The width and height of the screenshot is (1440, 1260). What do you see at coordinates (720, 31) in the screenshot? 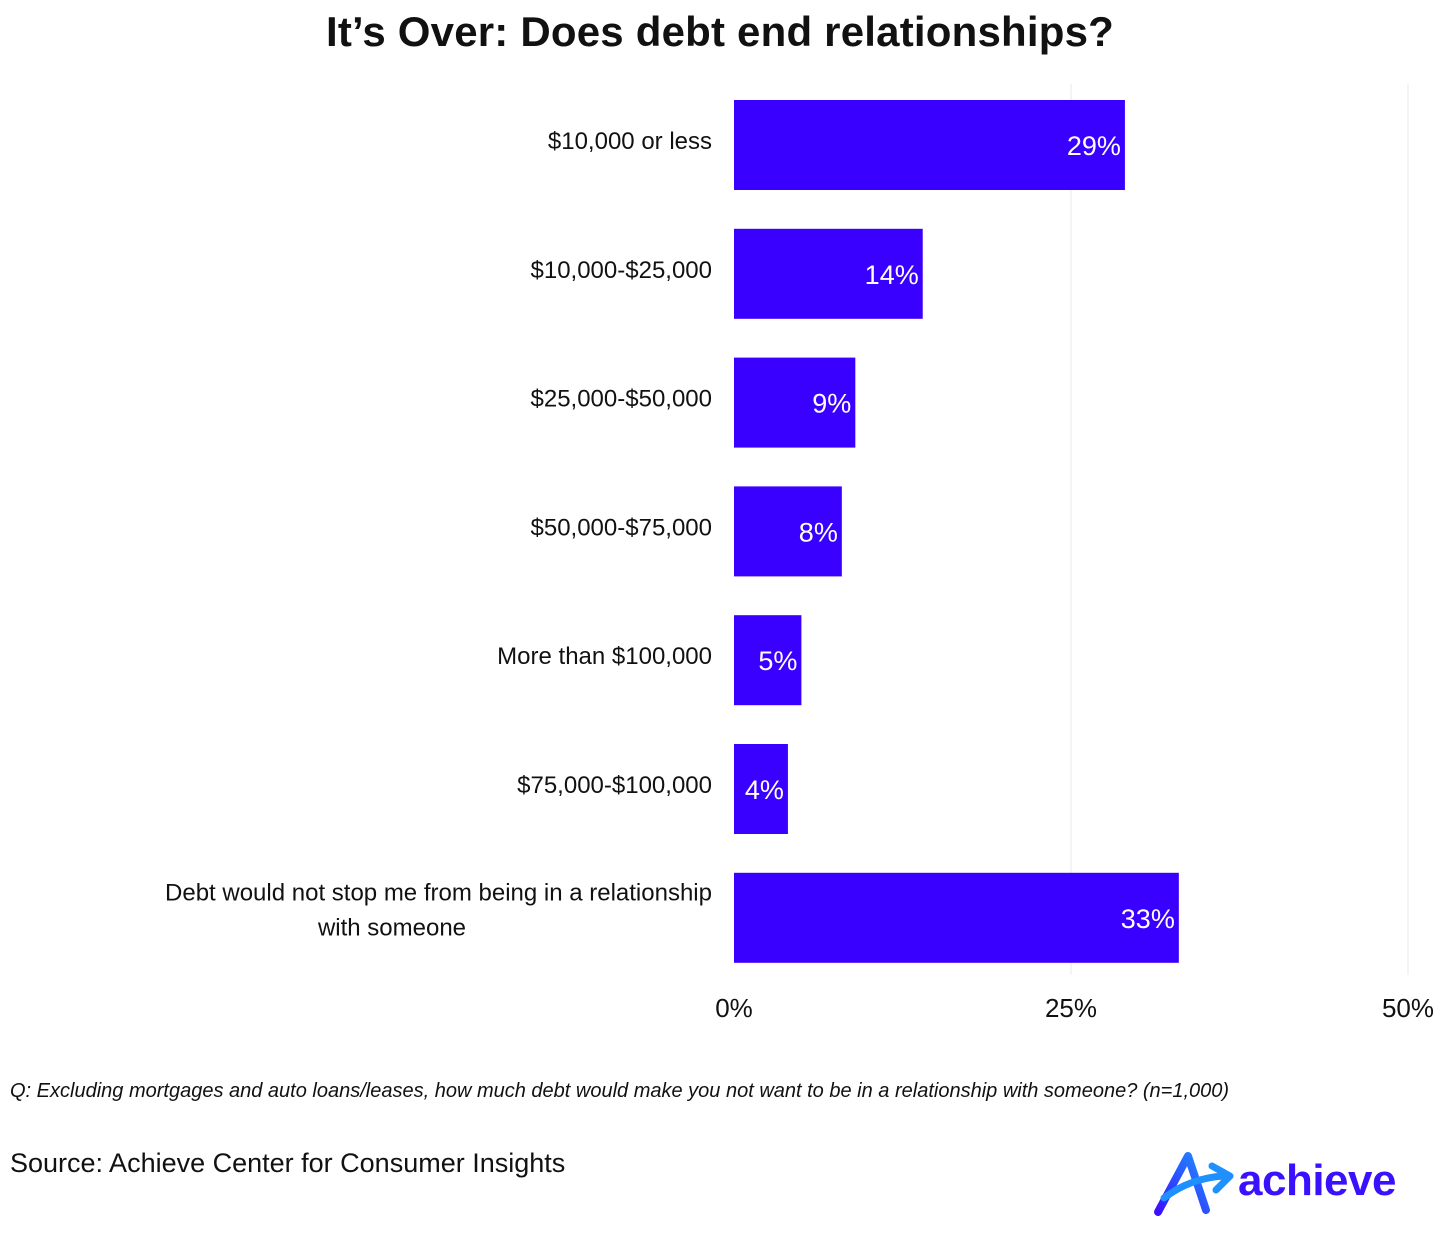
I see `chart-title: It’s Over: Does debt end relationships?` at bounding box center [720, 31].